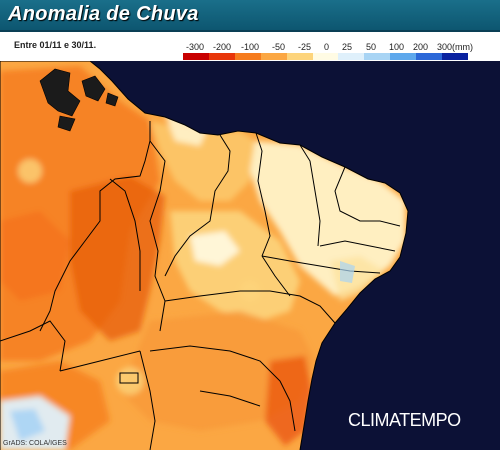  I want to click on legend-label: 25, so click(347, 47).